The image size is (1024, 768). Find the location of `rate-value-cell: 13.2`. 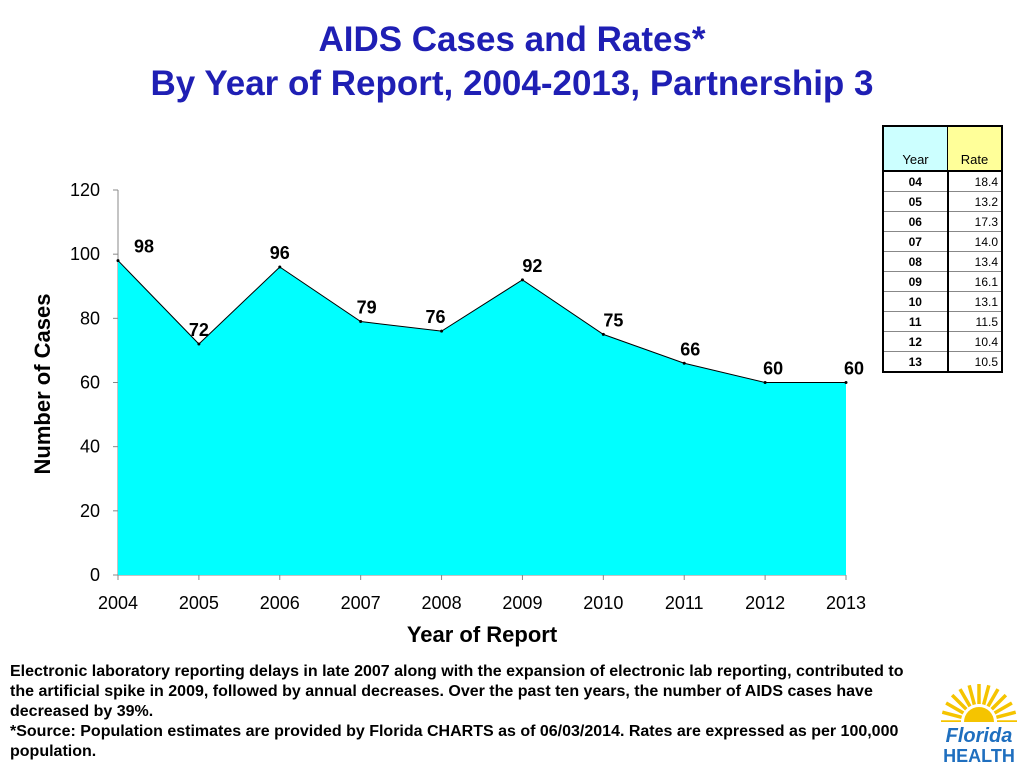

rate-value-cell: 13.2 is located at coordinates (975, 201).